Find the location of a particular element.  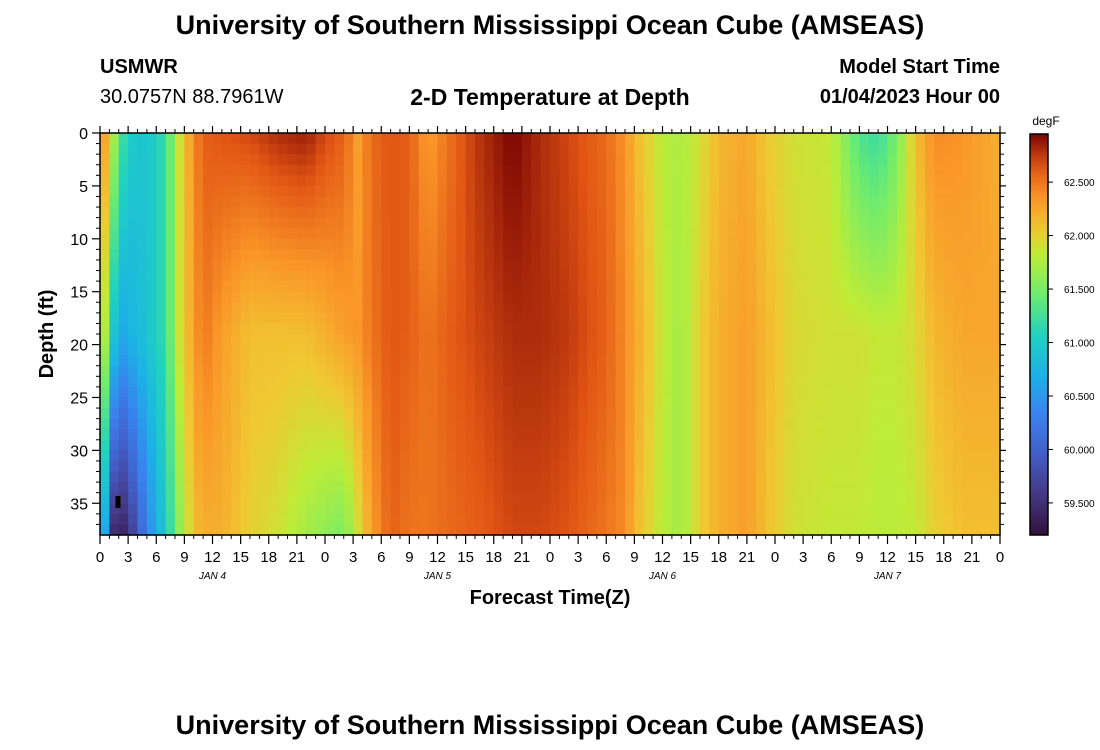

x-tick-label: 0 is located at coordinates (100, 557).